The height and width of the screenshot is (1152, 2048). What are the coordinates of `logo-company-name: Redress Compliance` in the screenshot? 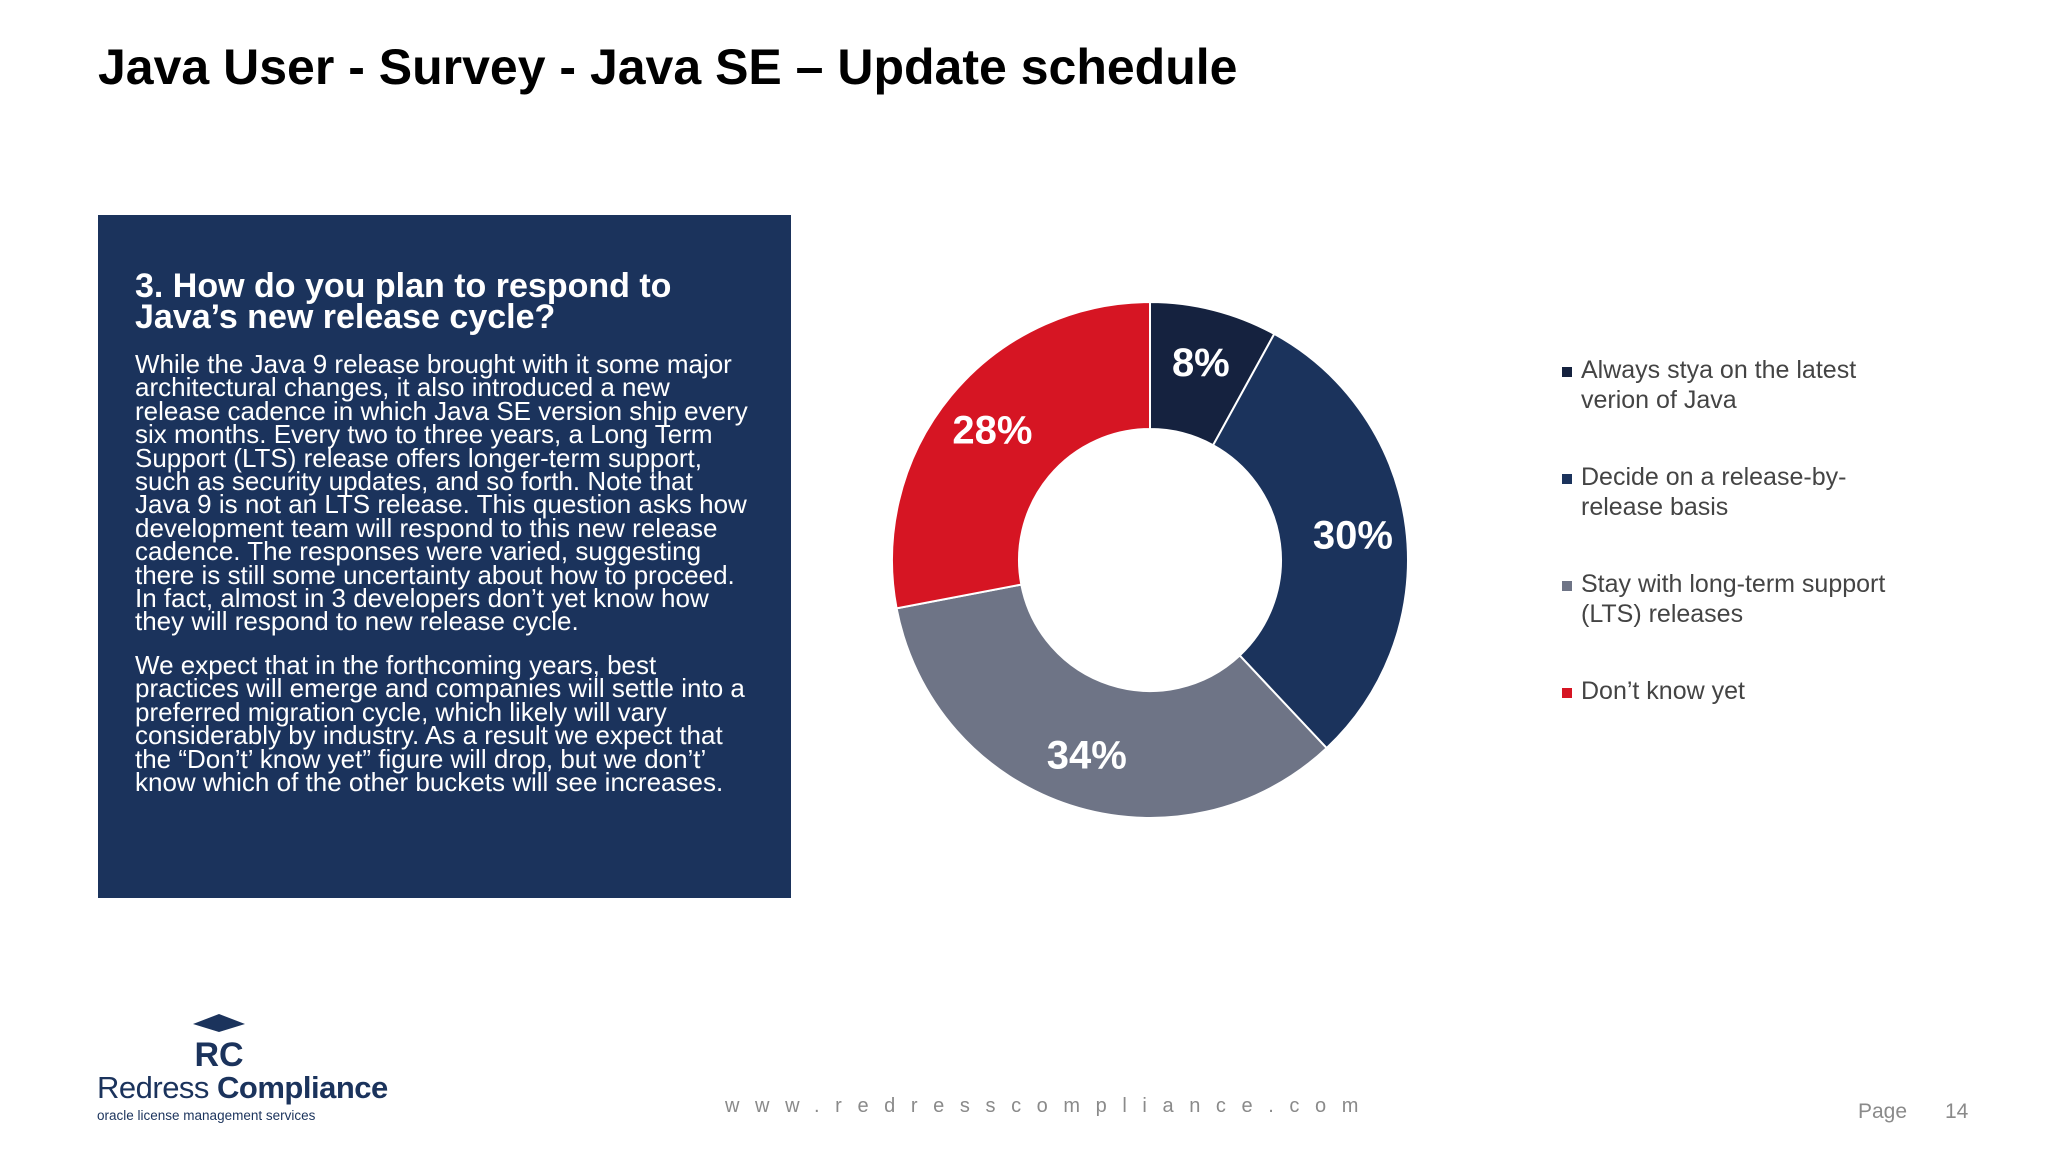 It's located at (242, 1088).